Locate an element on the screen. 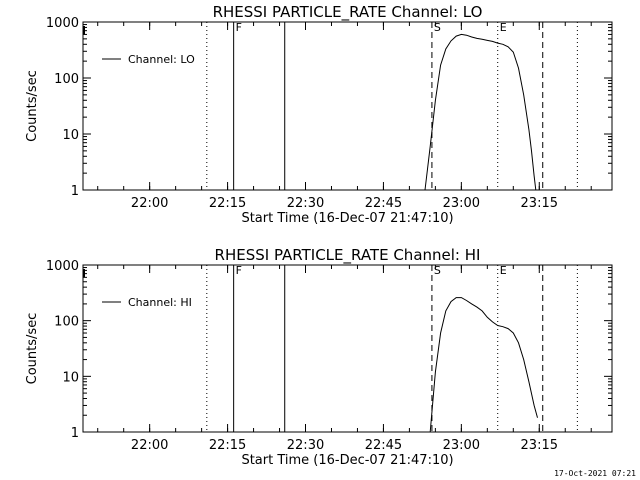 The width and height of the screenshot is (640, 480). plot-timestamp: 17-Oct-2021 07:21 is located at coordinates (595, 473).